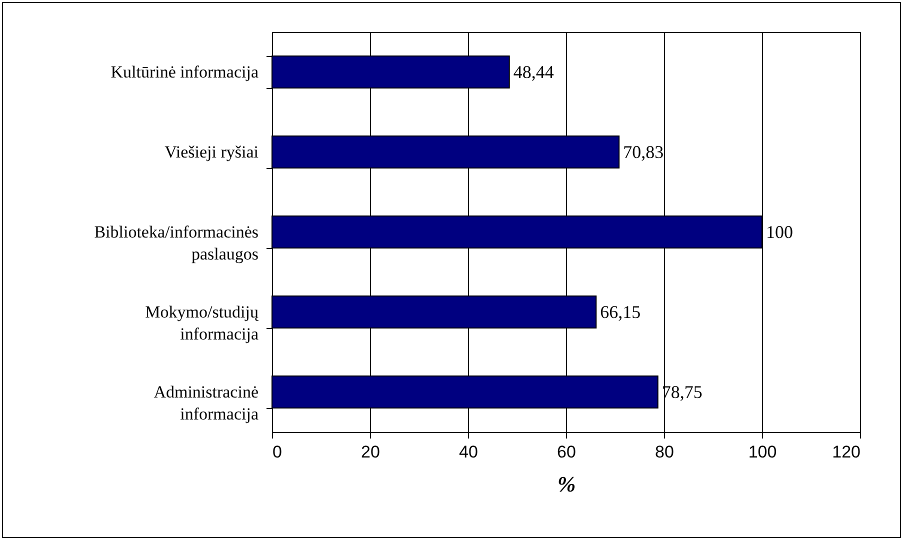 This screenshot has height=542, width=905. I want to click on x-tick-label: 80, so click(664, 452).